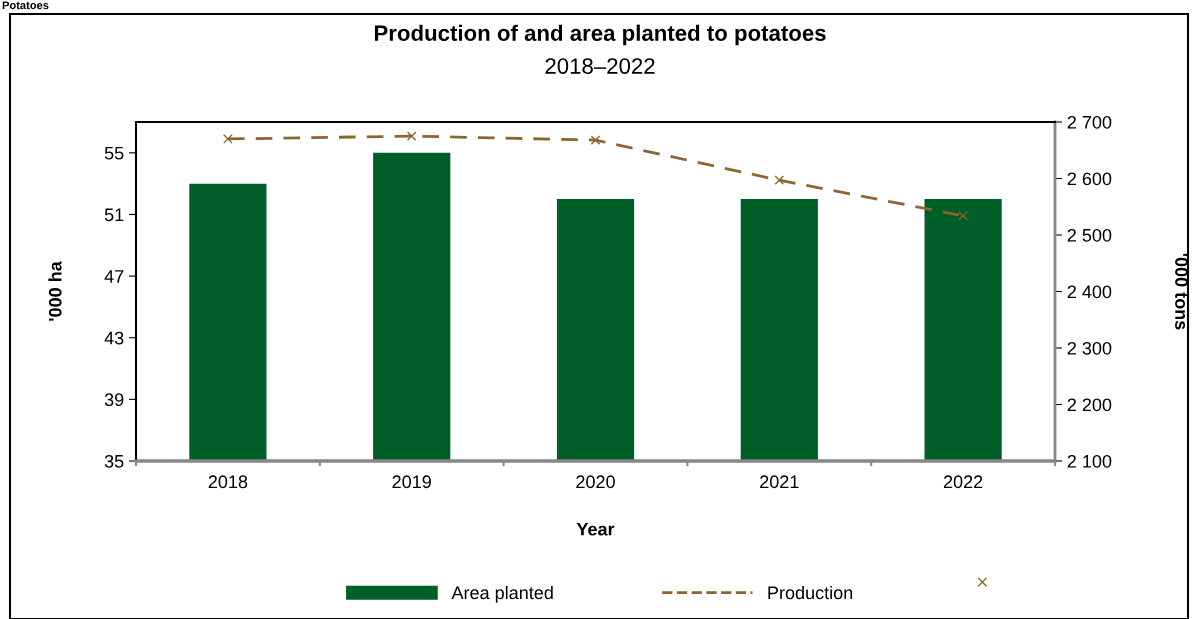 The height and width of the screenshot is (619, 1200). What do you see at coordinates (114, 400) in the screenshot?
I see `y-tick-label: 39` at bounding box center [114, 400].